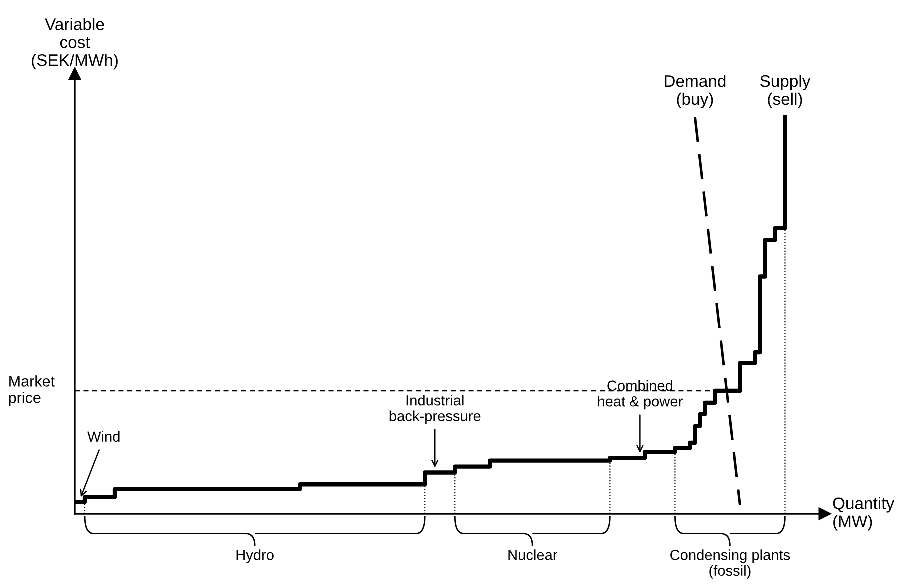  Describe the element at coordinates (640, 395) in the screenshot. I see `annotation: Combined heat & power` at that location.